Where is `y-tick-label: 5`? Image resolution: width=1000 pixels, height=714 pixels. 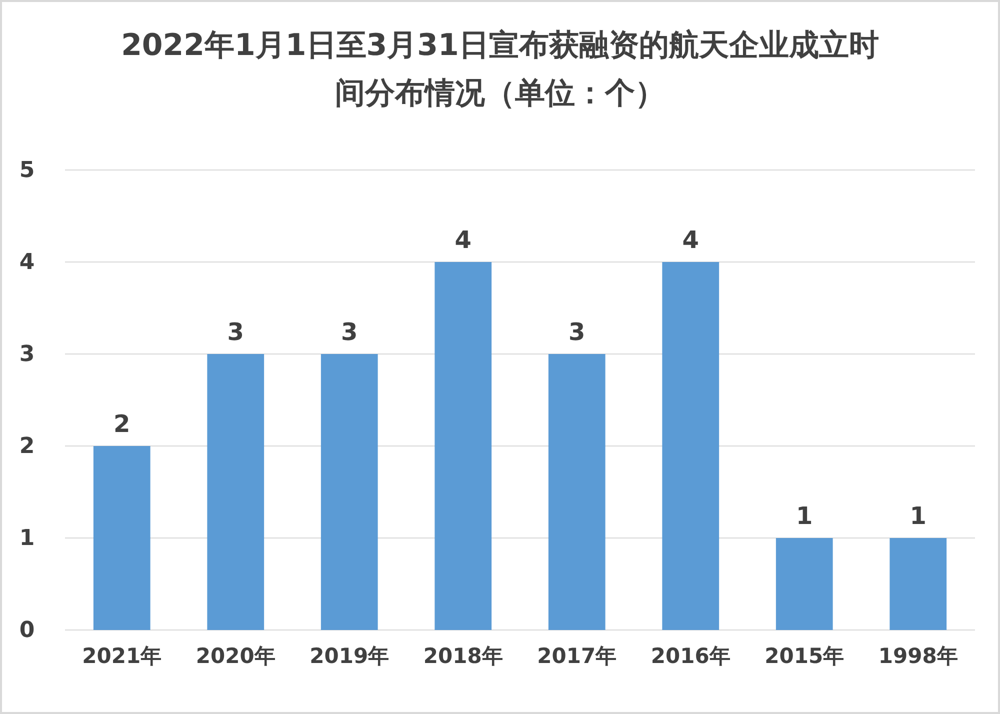 y-tick-label: 5 is located at coordinates (27, 171).